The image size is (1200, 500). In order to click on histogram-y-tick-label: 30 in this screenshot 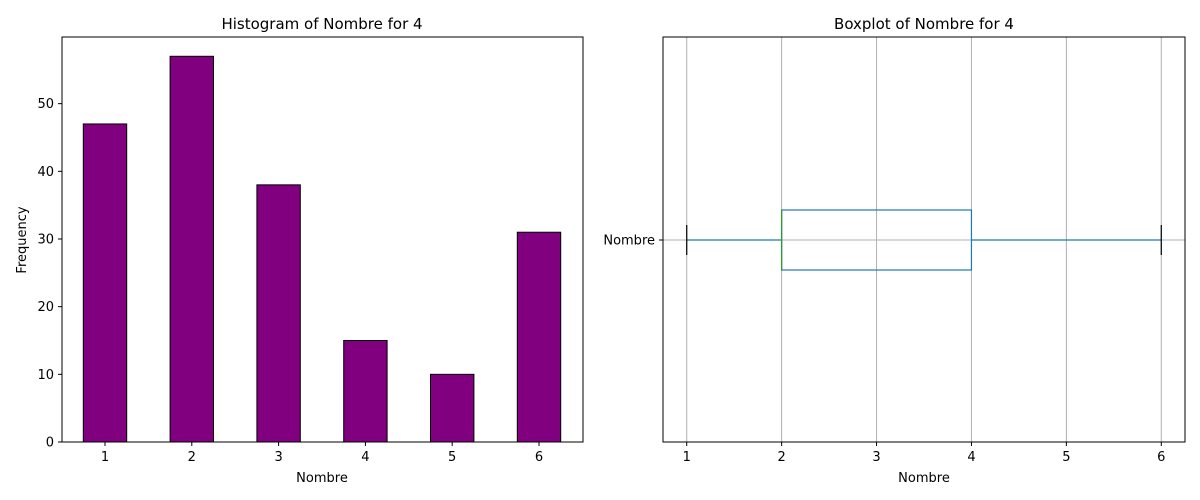, I will do `click(45, 239)`.